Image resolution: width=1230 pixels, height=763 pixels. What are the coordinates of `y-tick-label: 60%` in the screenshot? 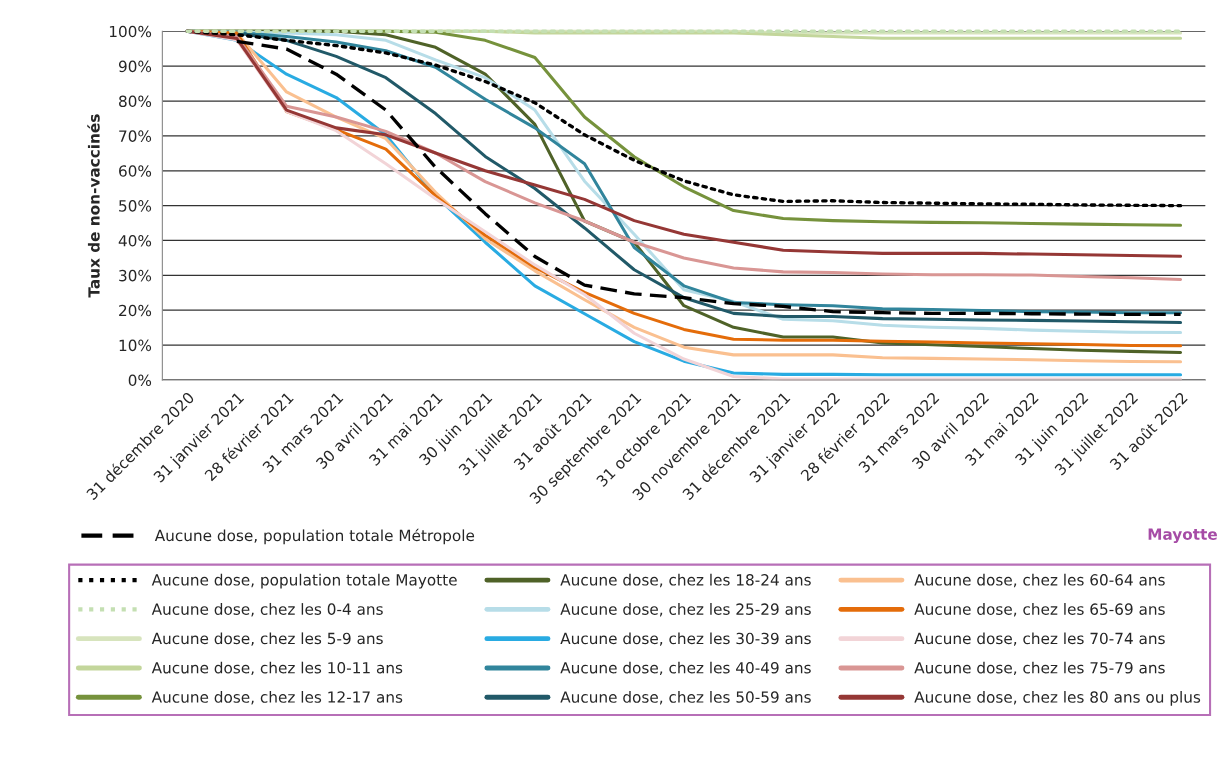 It's located at (135, 171).